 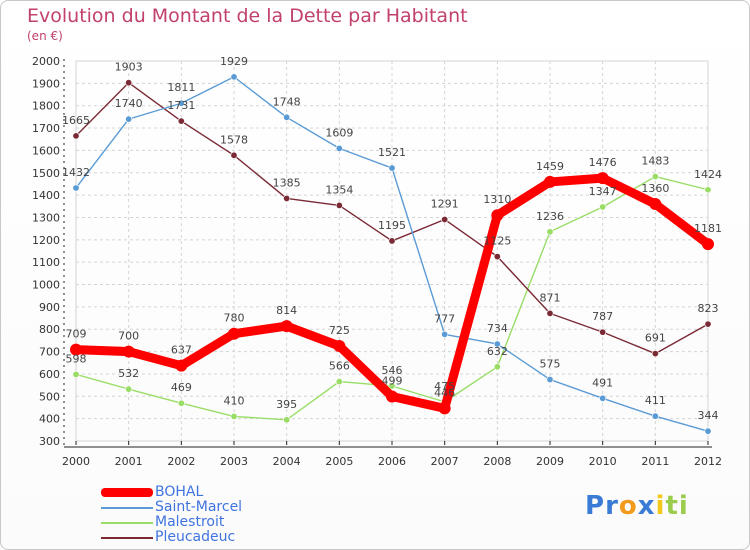 What do you see at coordinates (46, 106) in the screenshot?
I see `y-tick-label: 1800` at bounding box center [46, 106].